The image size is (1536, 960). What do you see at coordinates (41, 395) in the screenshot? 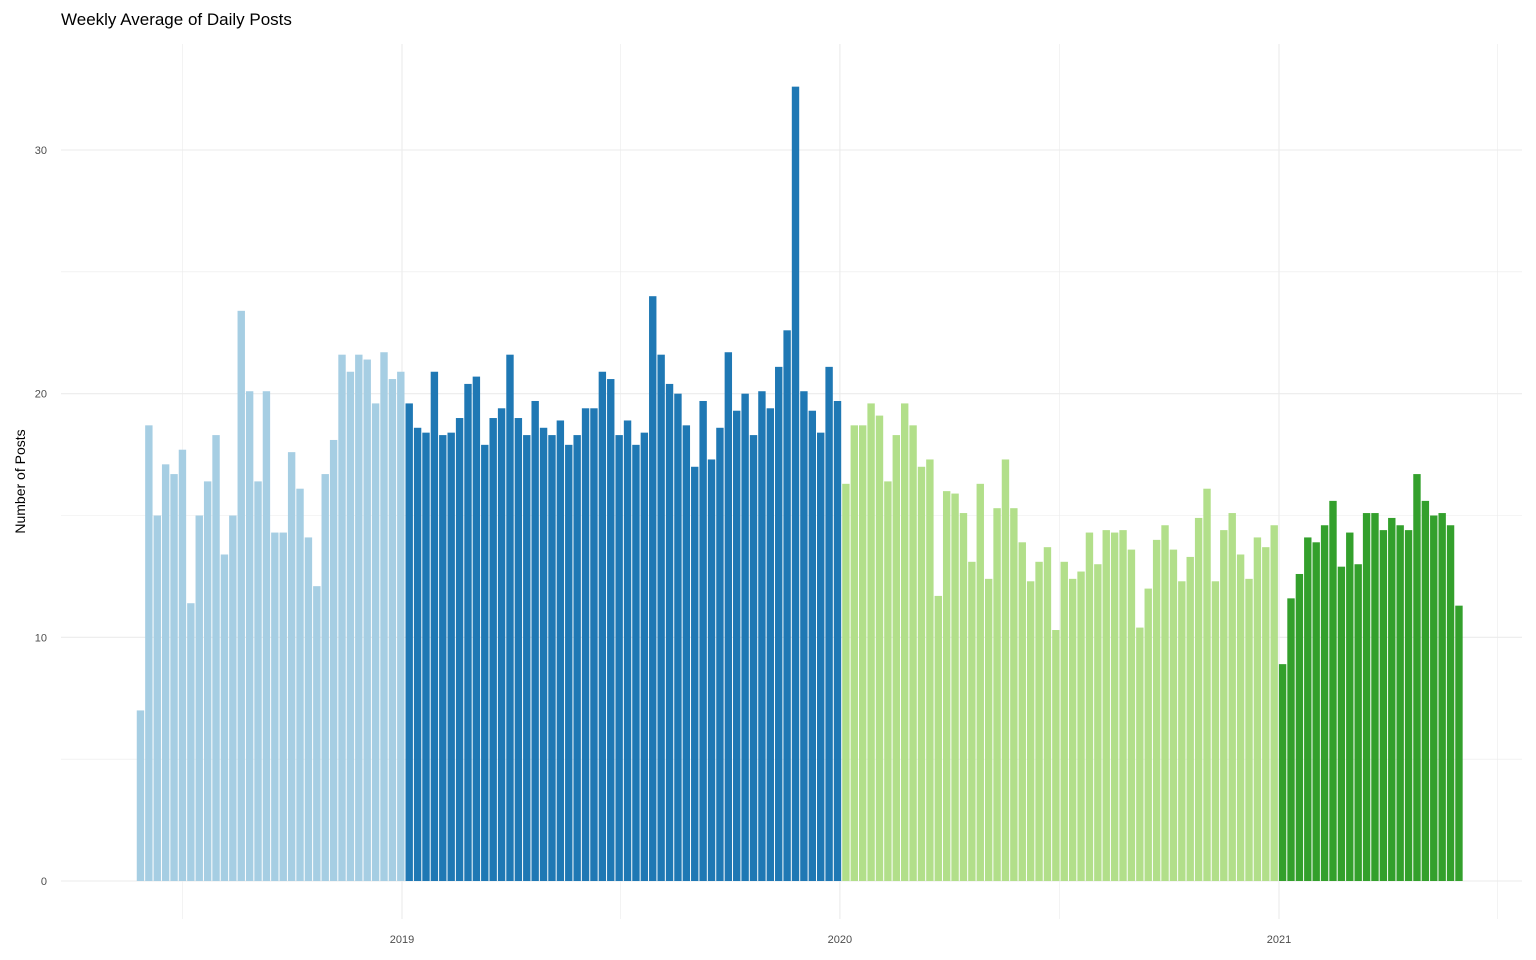
I see `y-tick-label: 20` at bounding box center [41, 395].